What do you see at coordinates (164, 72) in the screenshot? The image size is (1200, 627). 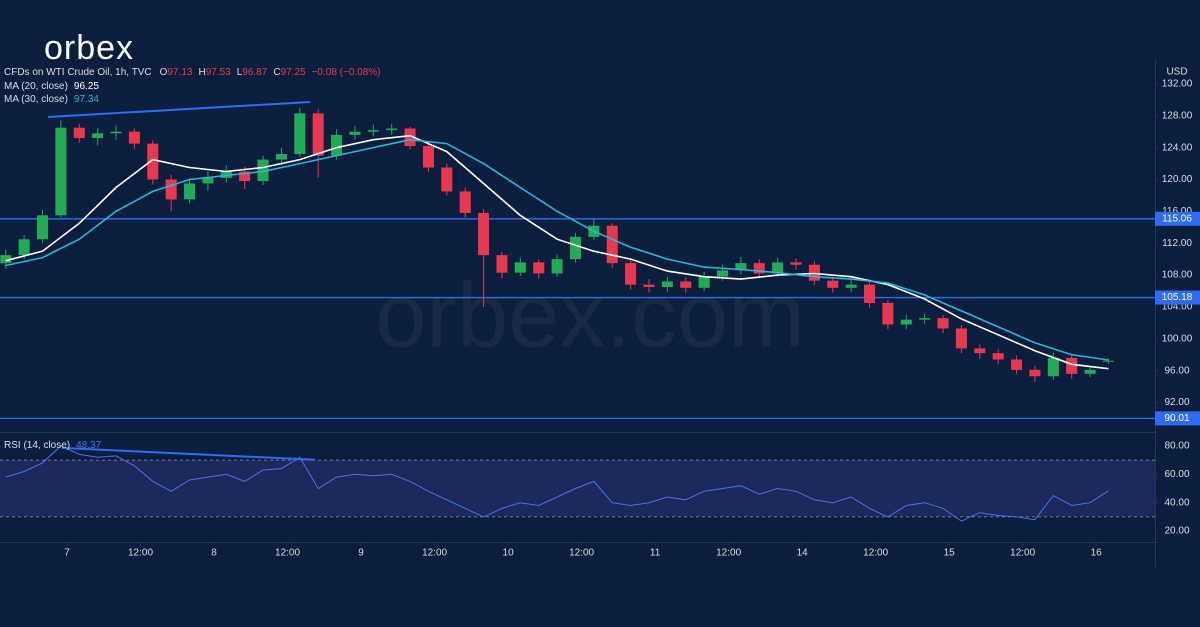 I see `ohlc-key: O` at bounding box center [164, 72].